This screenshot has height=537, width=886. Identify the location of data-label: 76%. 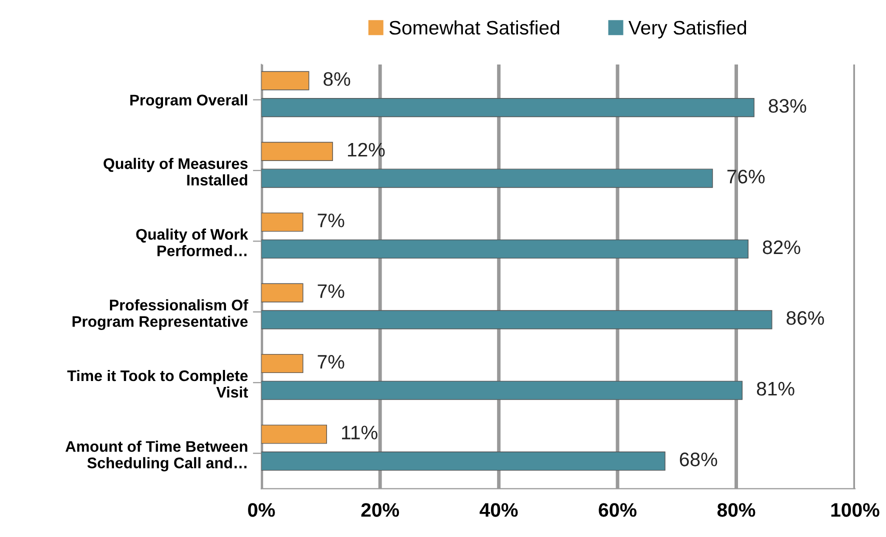
(746, 177).